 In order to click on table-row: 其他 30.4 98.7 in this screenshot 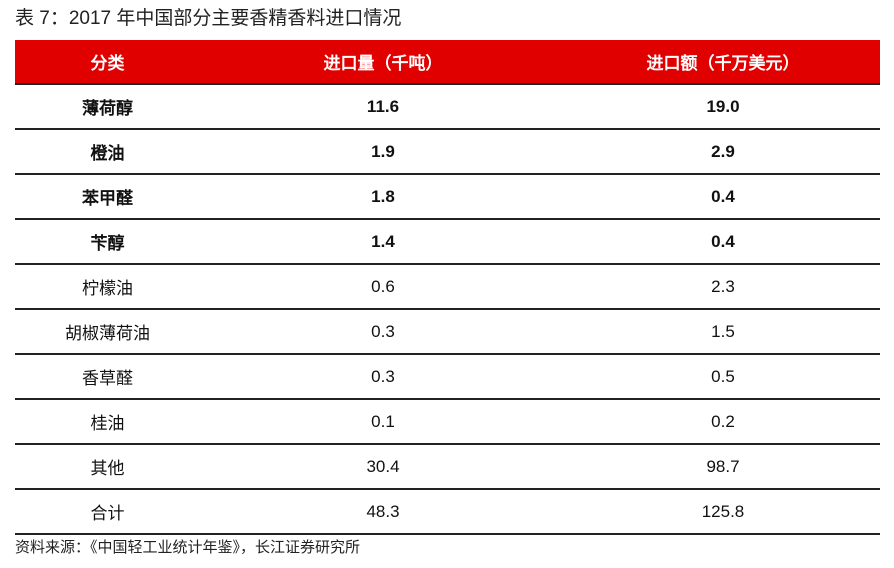, I will do `click(447, 466)`.